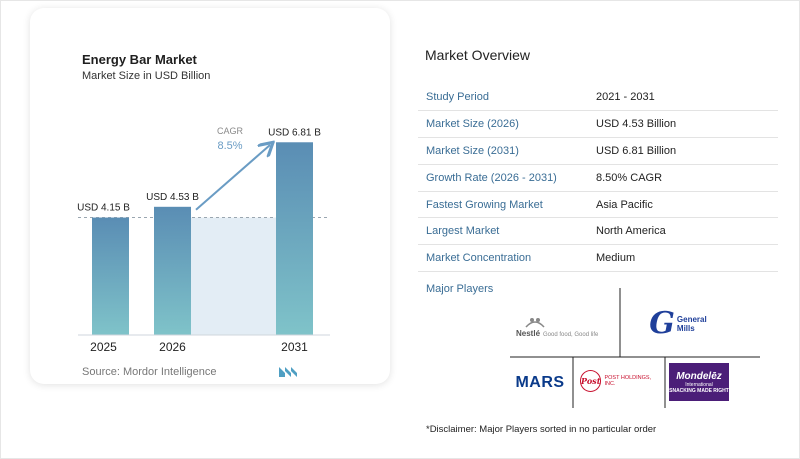 The width and height of the screenshot is (800, 459). I want to click on mars-text: MARS, so click(540, 382).